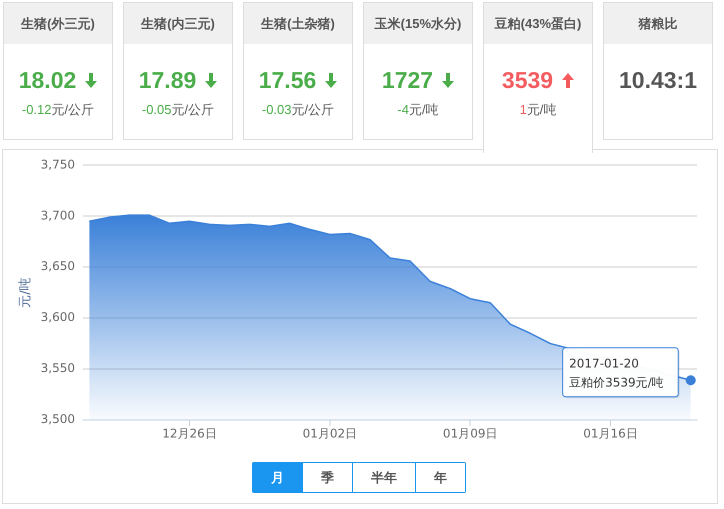  I want to click on y-tick-label: 3,650, so click(57, 266).